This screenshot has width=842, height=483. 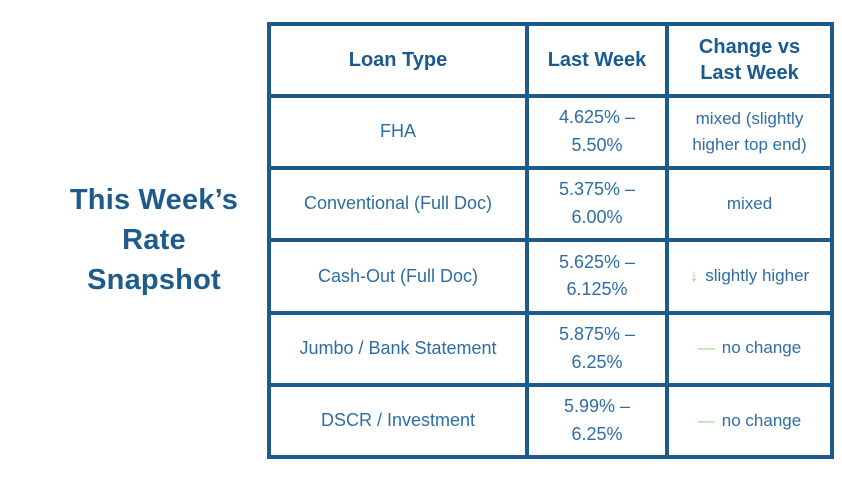 What do you see at coordinates (597, 132) in the screenshot?
I see `last-week-cell: 4.625% – 5.50%` at bounding box center [597, 132].